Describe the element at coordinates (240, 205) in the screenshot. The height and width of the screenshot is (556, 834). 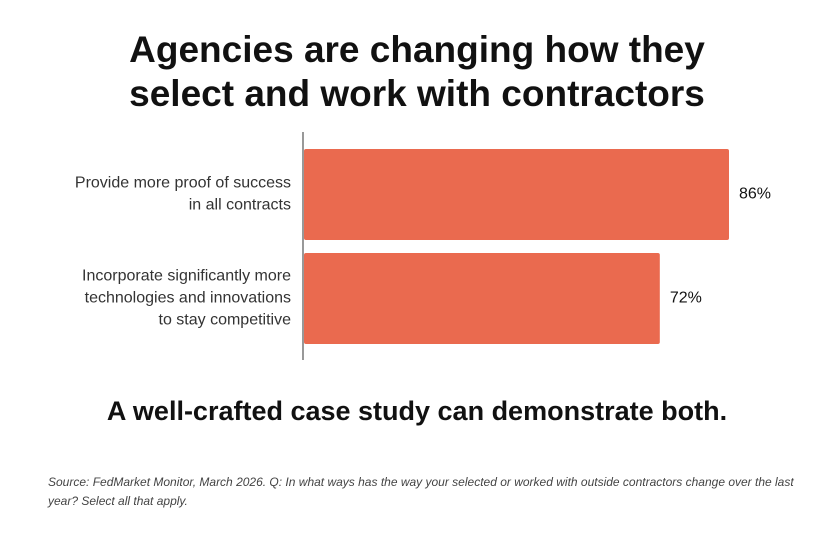
I see `category-label-1-line-2: in all contracts` at that location.